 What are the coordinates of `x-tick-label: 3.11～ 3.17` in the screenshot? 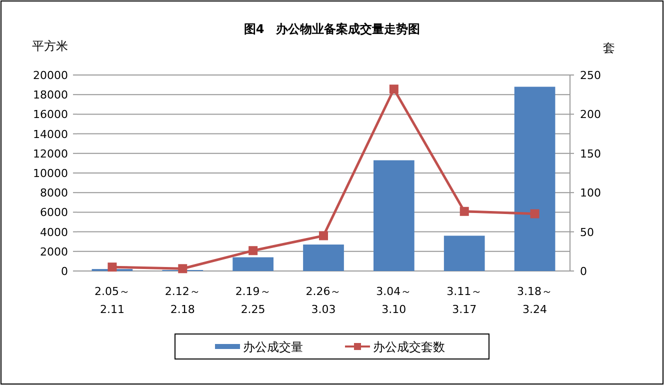 It's located at (464, 300).